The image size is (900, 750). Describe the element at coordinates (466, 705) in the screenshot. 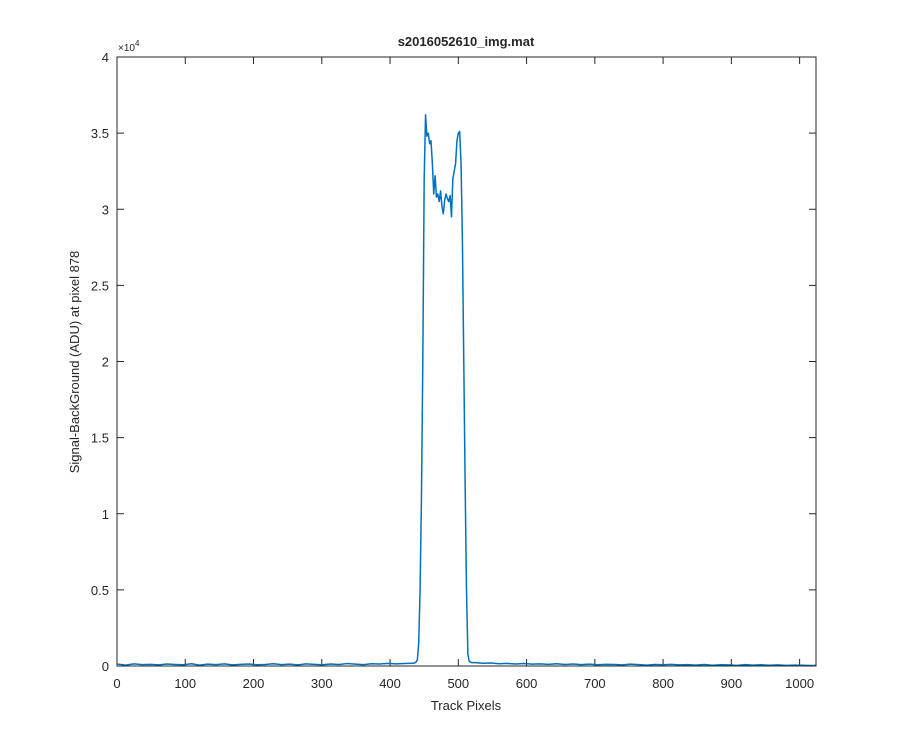

I see `x-axis-label: Track Pixels` at that location.